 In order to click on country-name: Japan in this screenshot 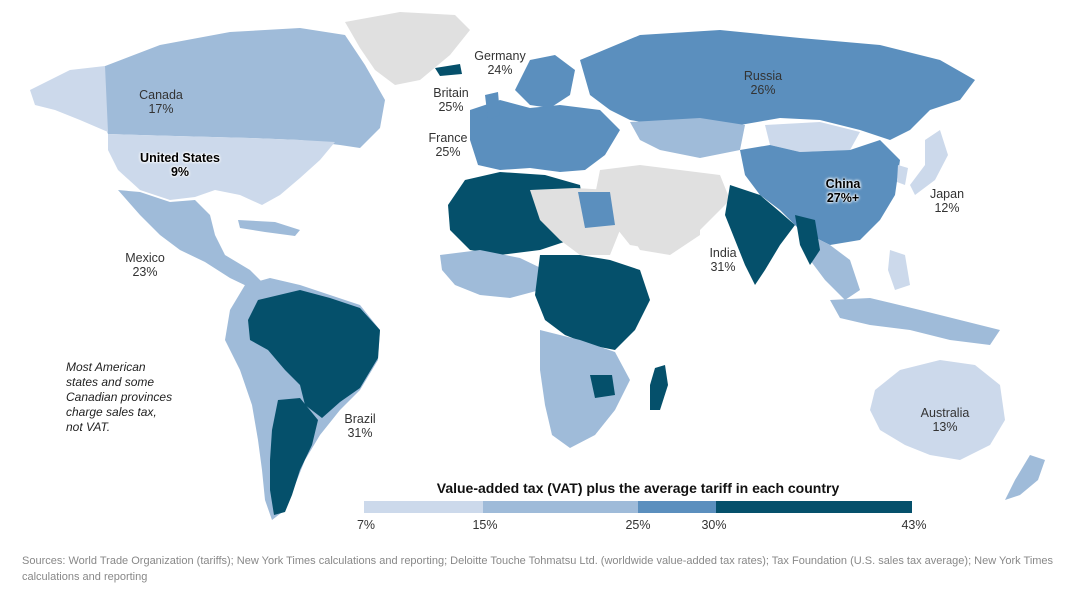, I will do `click(947, 194)`.